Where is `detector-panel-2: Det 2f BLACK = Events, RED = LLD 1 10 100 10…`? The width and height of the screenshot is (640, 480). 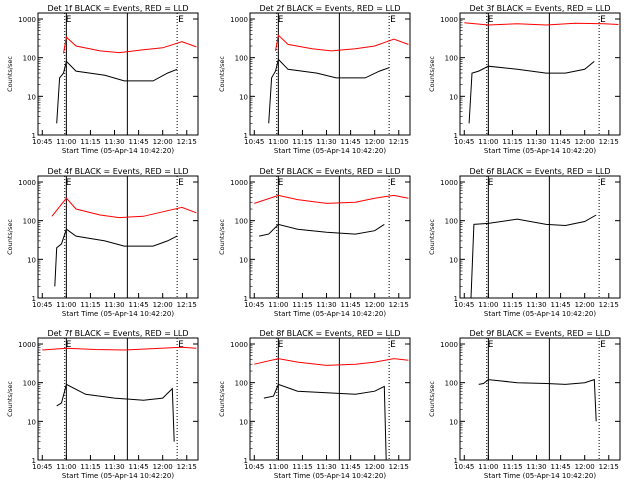
detector-panel-2: Det 2f BLACK = Events, RED = LLD 1 10 100 10… is located at coordinates (314, 79).